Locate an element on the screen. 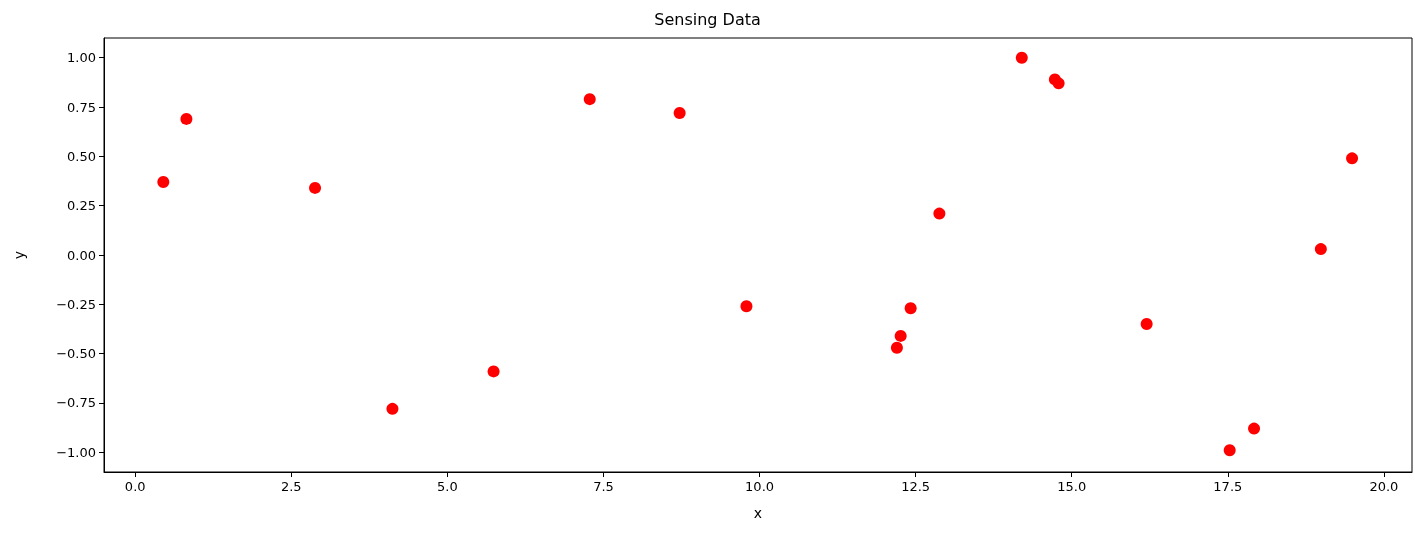 The height and width of the screenshot is (533, 1415). y-tick-label: −0.25 is located at coordinates (76, 304).